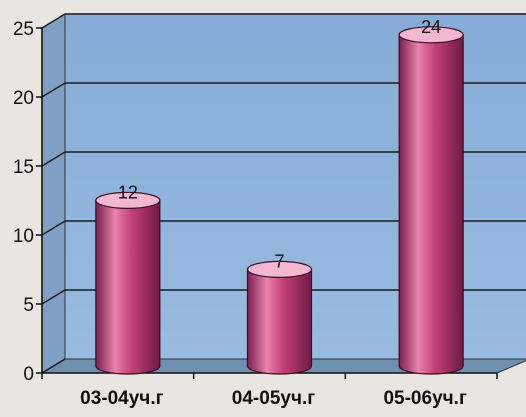 The width and height of the screenshot is (526, 417). What do you see at coordinates (23, 29) in the screenshot?
I see `y-tick-label: 25` at bounding box center [23, 29].